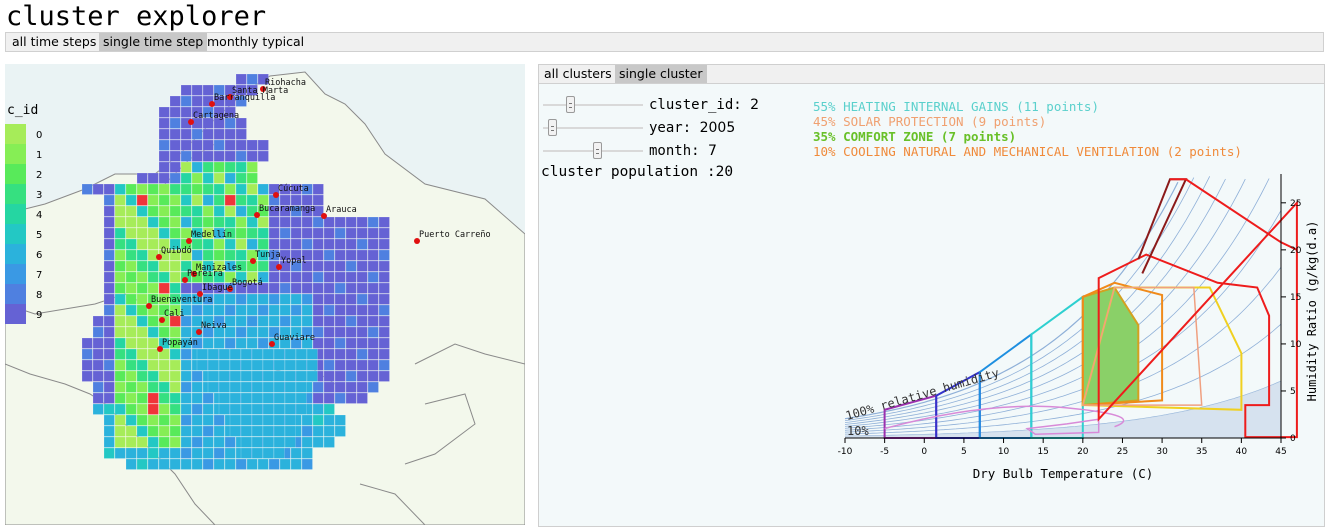  I want to click on tab-single-cluster: single cluster, so click(661, 74).